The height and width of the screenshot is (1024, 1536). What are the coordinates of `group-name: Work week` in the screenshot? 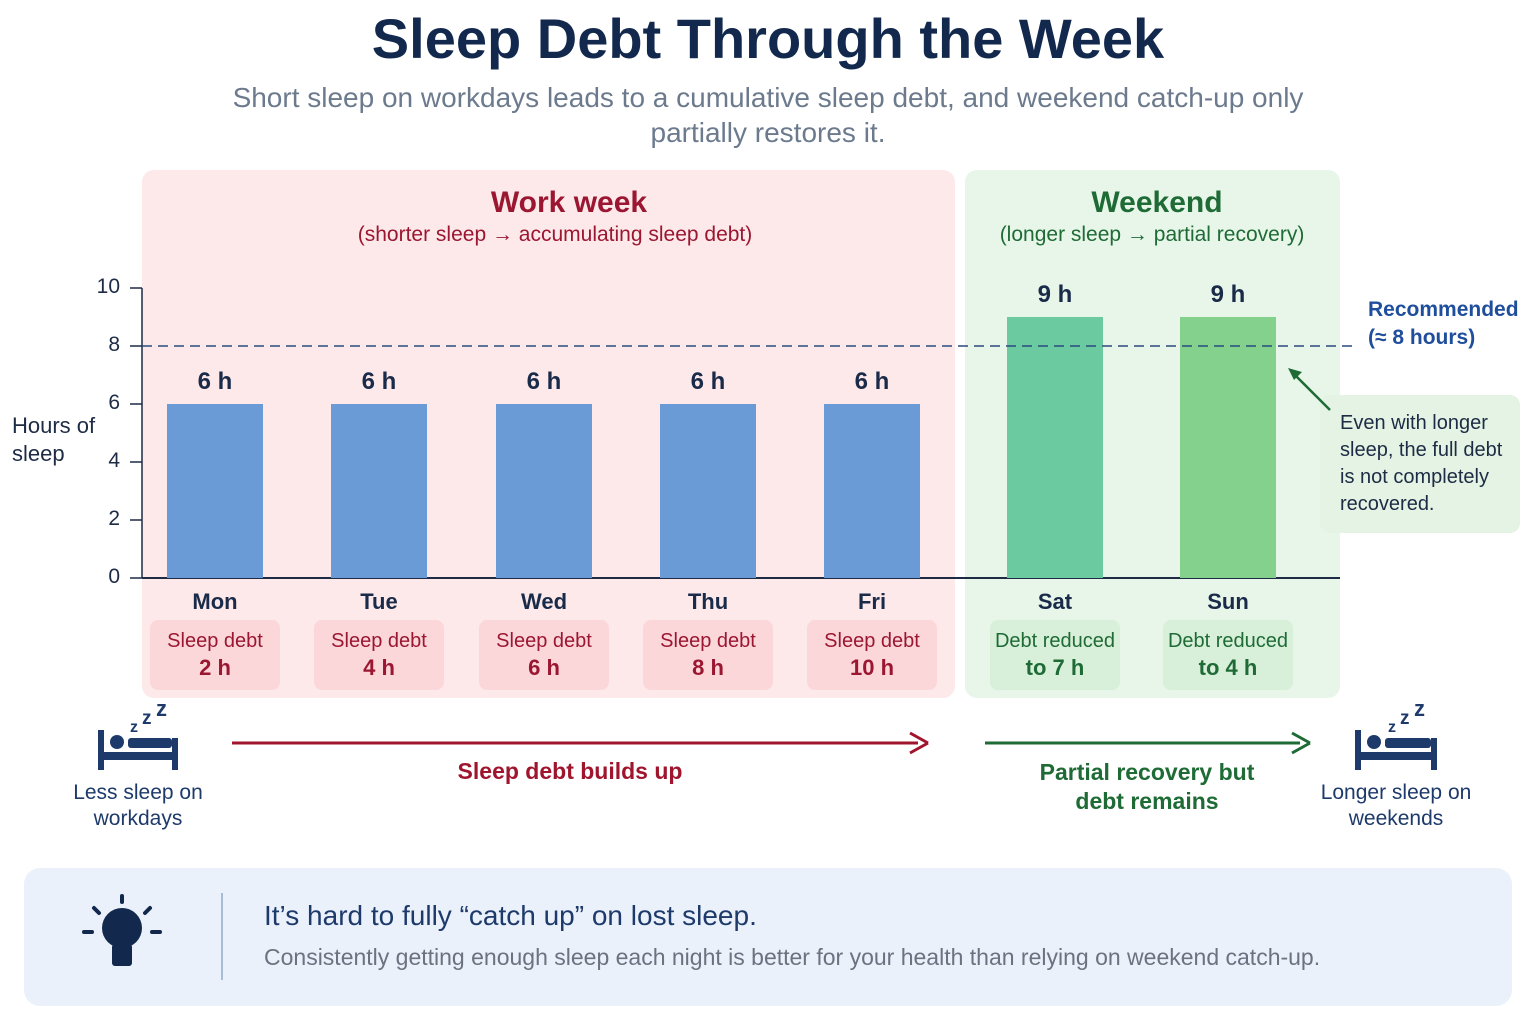 It's located at (569, 202).